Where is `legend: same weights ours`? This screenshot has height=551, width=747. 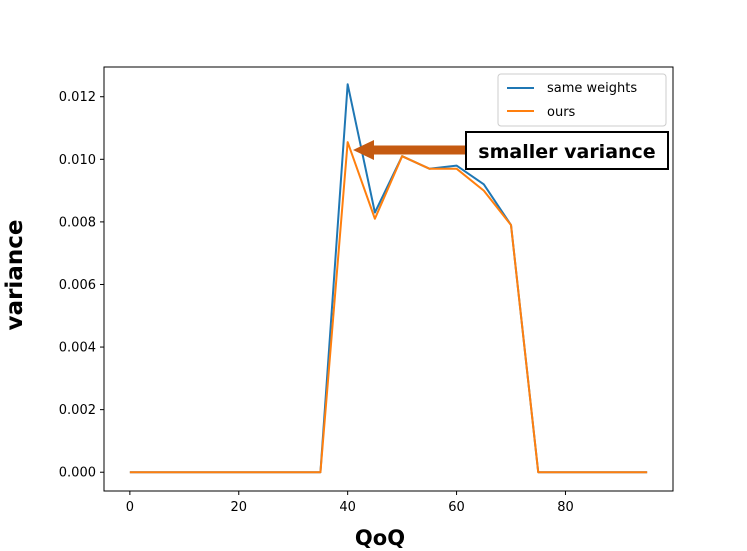 legend: same weights ours is located at coordinates (582, 100).